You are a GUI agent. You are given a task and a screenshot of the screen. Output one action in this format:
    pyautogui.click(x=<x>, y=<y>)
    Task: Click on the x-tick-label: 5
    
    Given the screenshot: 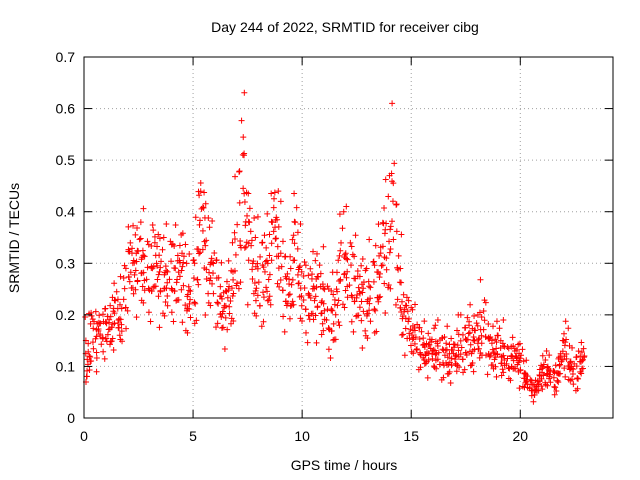 What is the action you would take?
    pyautogui.click(x=193, y=436)
    